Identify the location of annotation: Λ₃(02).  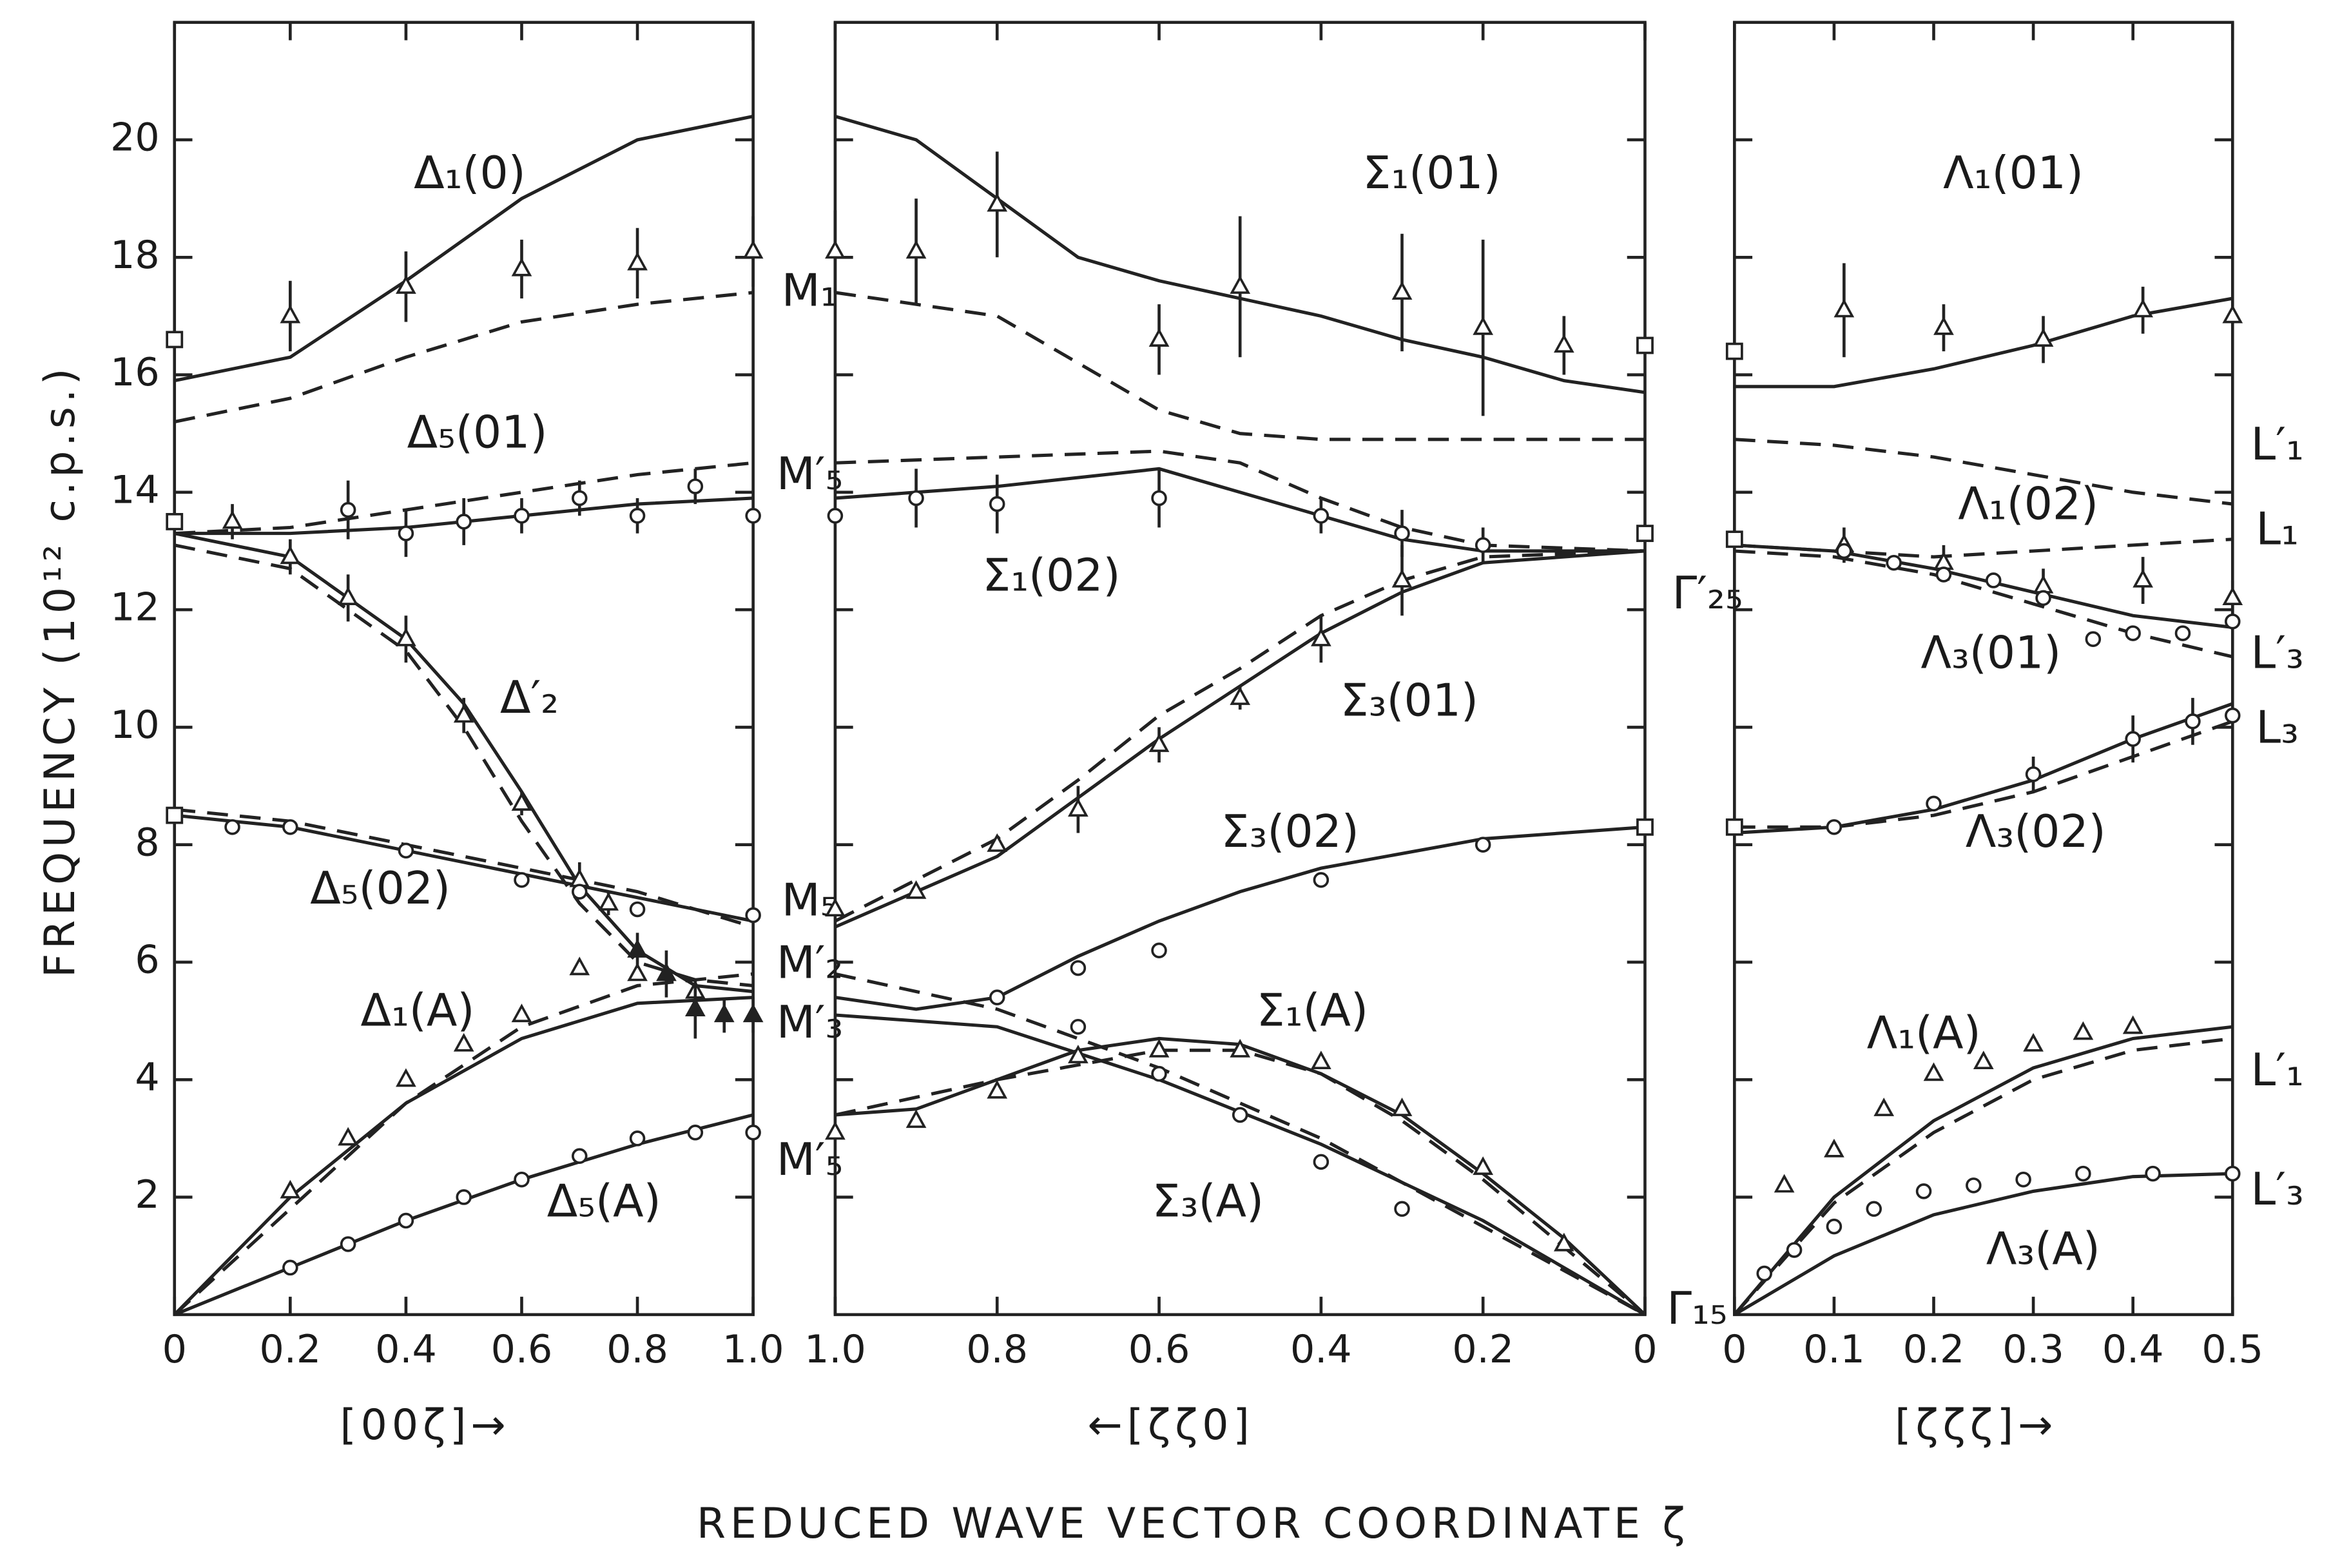
(2036, 832).